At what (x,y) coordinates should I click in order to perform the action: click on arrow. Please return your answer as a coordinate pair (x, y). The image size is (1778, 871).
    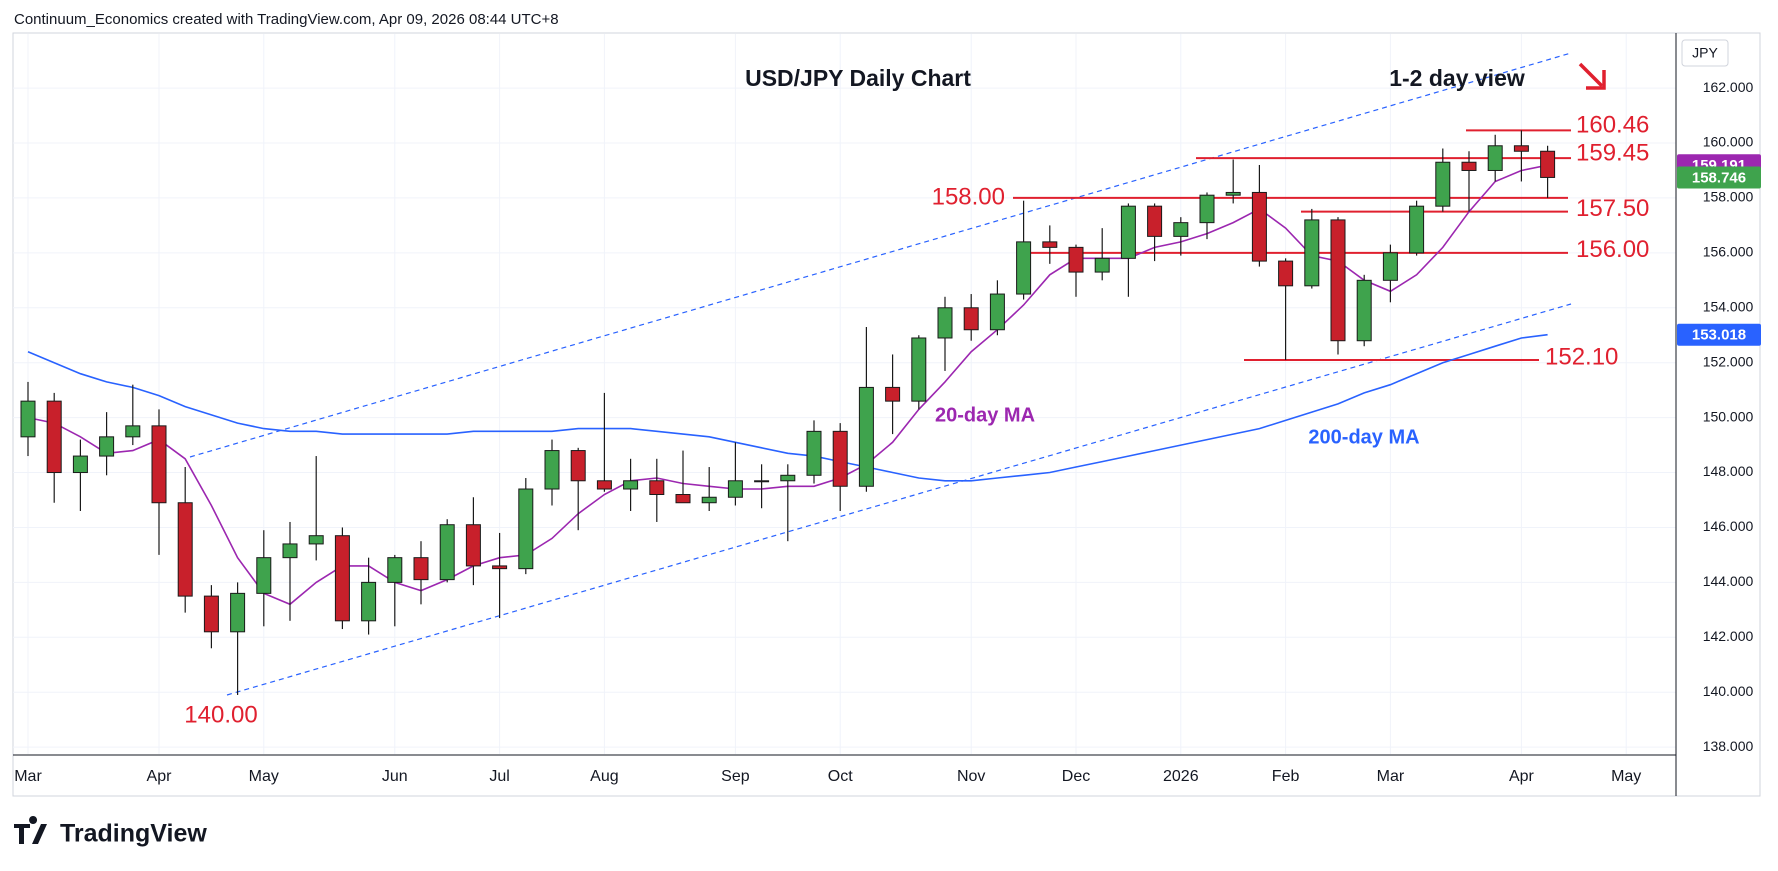
    Looking at the image, I should click on (1592, 76).